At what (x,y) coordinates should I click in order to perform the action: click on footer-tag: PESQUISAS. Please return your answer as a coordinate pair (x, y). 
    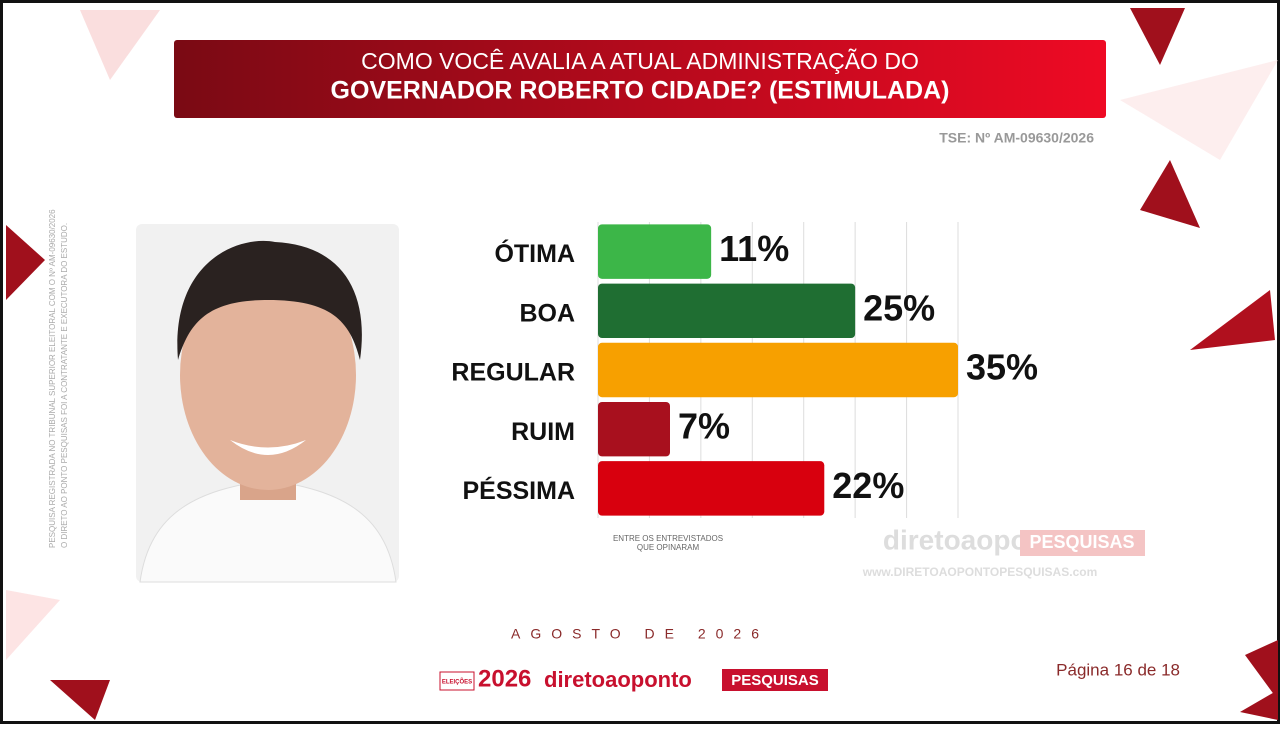
    Looking at the image, I should click on (775, 680).